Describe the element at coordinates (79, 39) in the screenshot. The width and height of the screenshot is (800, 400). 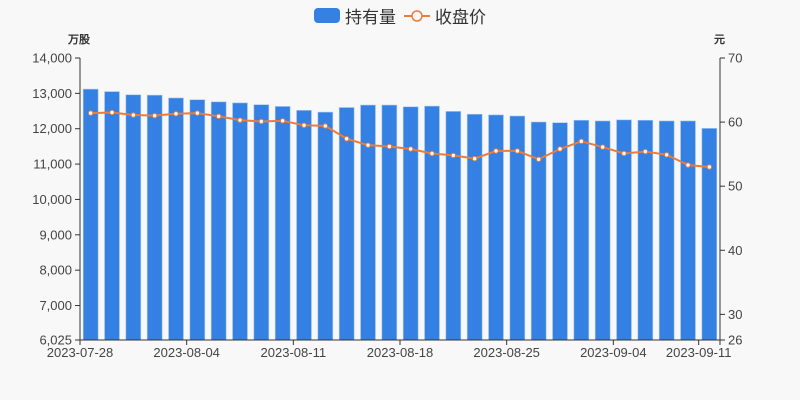
I see `left-axis-unit: 万股` at that location.